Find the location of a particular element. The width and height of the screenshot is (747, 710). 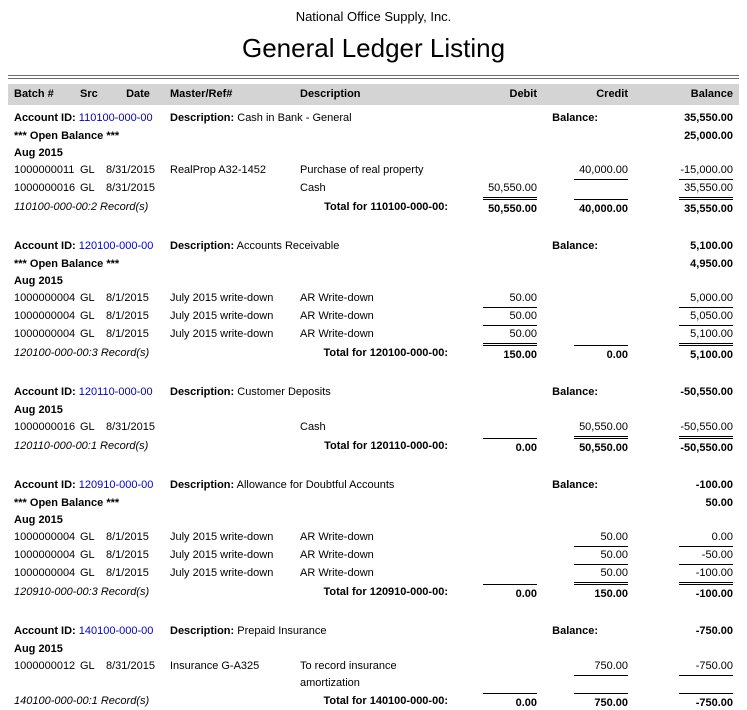

row-description: To record insurance amortization is located at coordinates (348, 674).